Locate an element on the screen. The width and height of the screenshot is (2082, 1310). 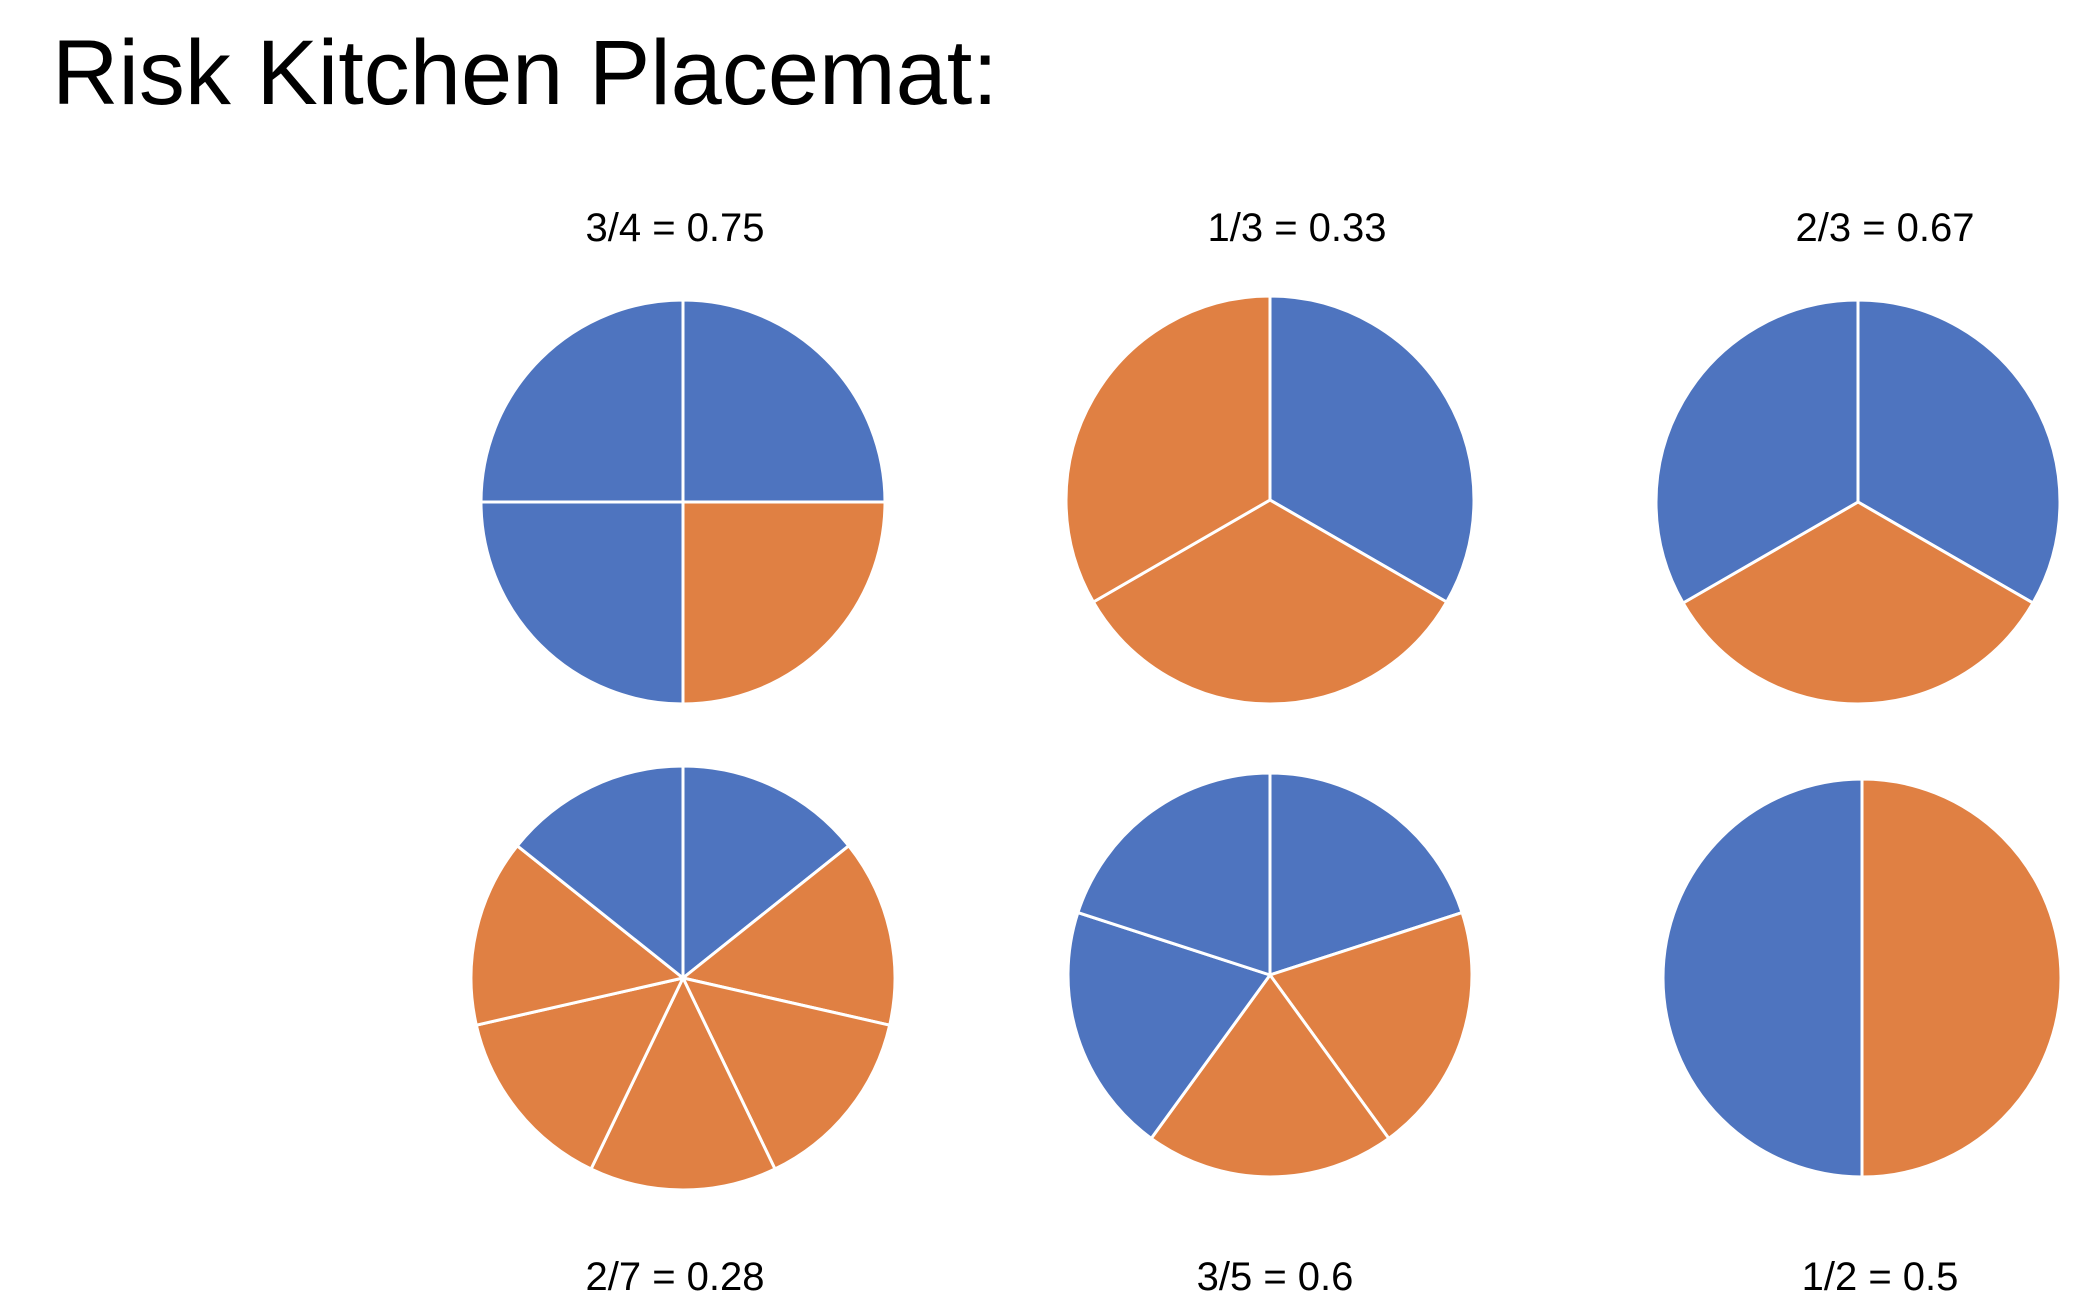
pie-label: 1/3 = 0.33 is located at coordinates (1297, 228).